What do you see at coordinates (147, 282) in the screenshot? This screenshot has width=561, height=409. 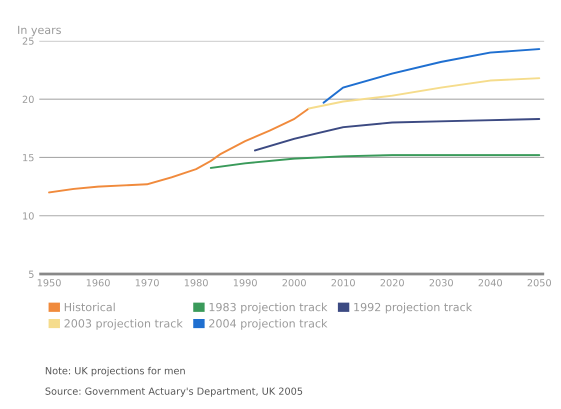 I see `x-tick-label: 1970` at bounding box center [147, 282].